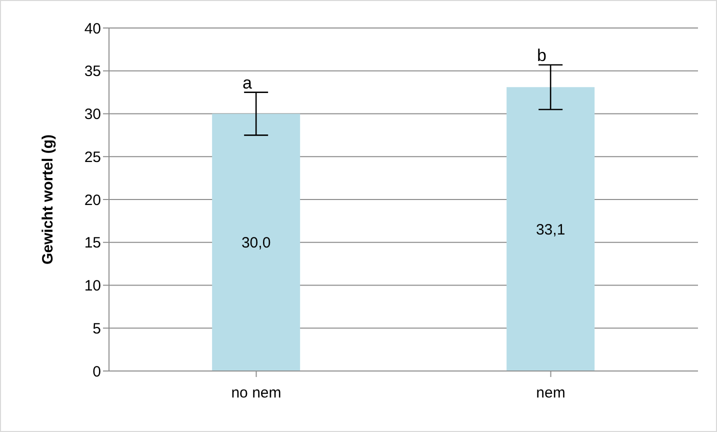  Describe the element at coordinates (92, 157) in the screenshot. I see `y-tick-label: 25` at that location.